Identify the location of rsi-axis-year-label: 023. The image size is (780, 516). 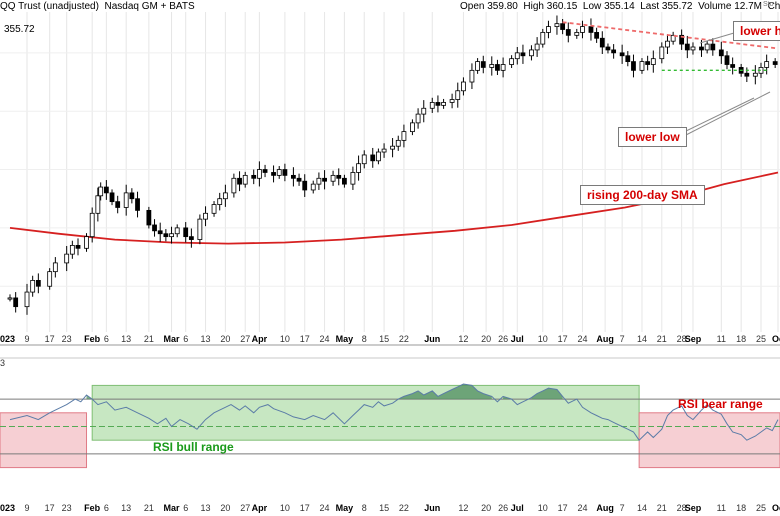
(7, 508).